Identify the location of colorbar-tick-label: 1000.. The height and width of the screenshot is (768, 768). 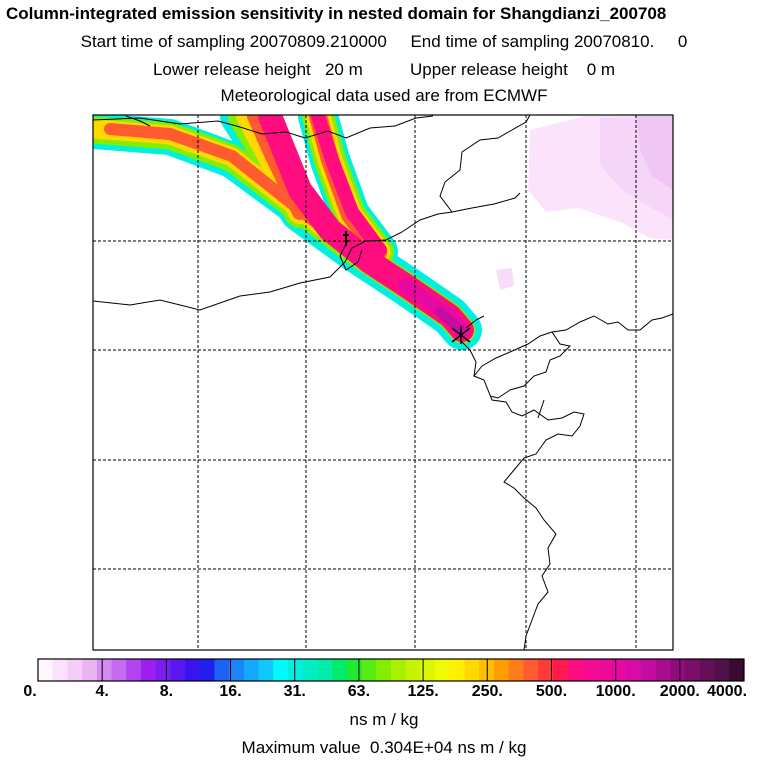
(615, 691).